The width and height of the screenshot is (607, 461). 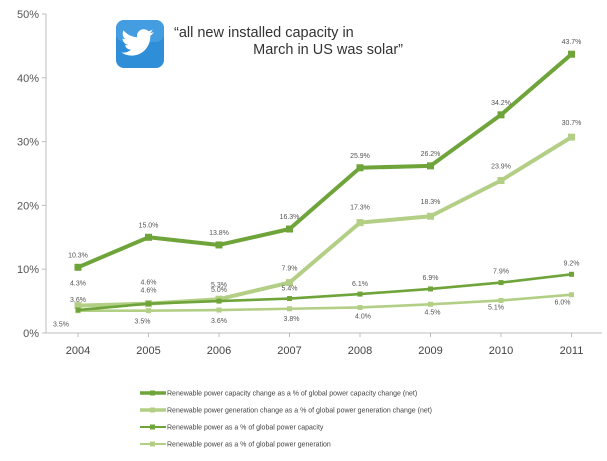 What do you see at coordinates (360, 208) in the screenshot?
I see `data-label: 17.3%` at bounding box center [360, 208].